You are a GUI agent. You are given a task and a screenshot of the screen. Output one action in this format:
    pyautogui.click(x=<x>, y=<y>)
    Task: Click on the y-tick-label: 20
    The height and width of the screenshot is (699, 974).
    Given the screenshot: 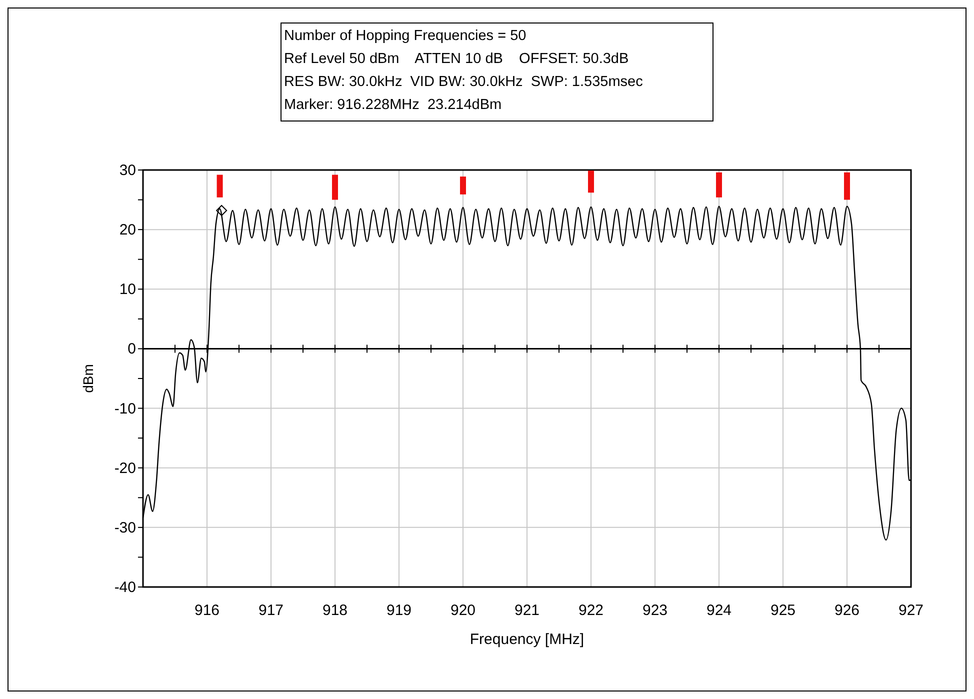 What is the action you would take?
    pyautogui.click(x=127, y=230)
    